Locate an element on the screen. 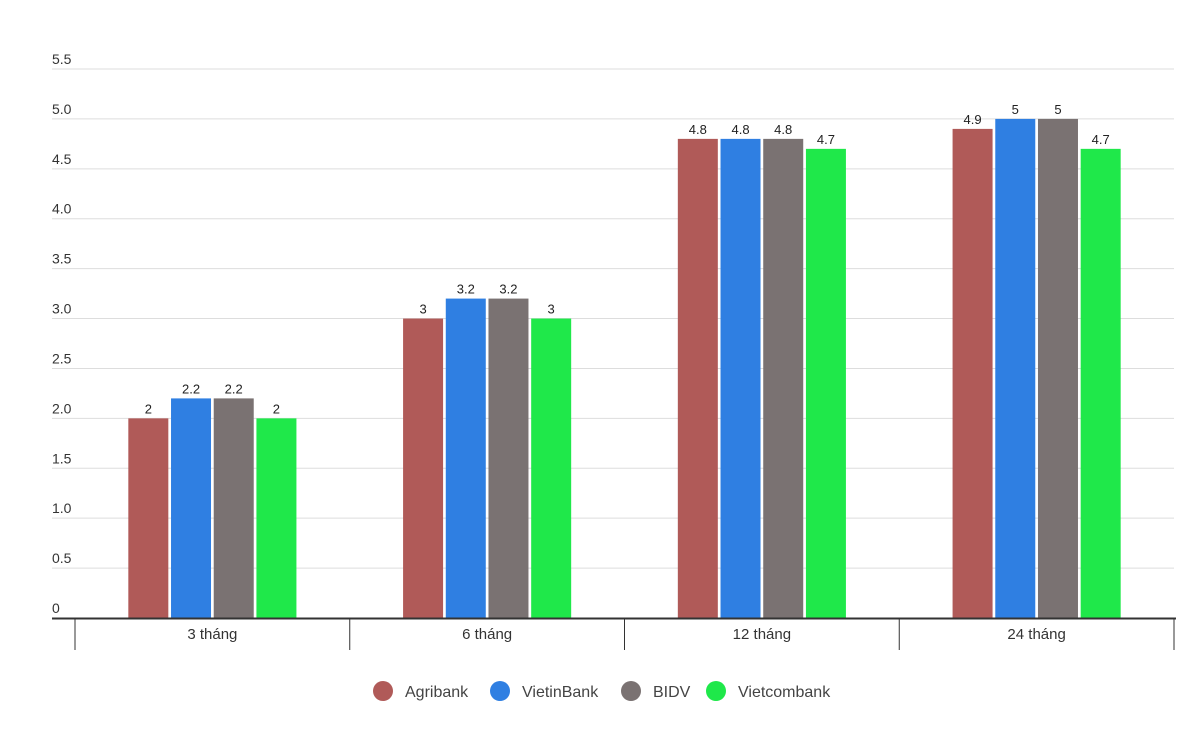  x-category-label: 3 tháng is located at coordinates (212, 634).